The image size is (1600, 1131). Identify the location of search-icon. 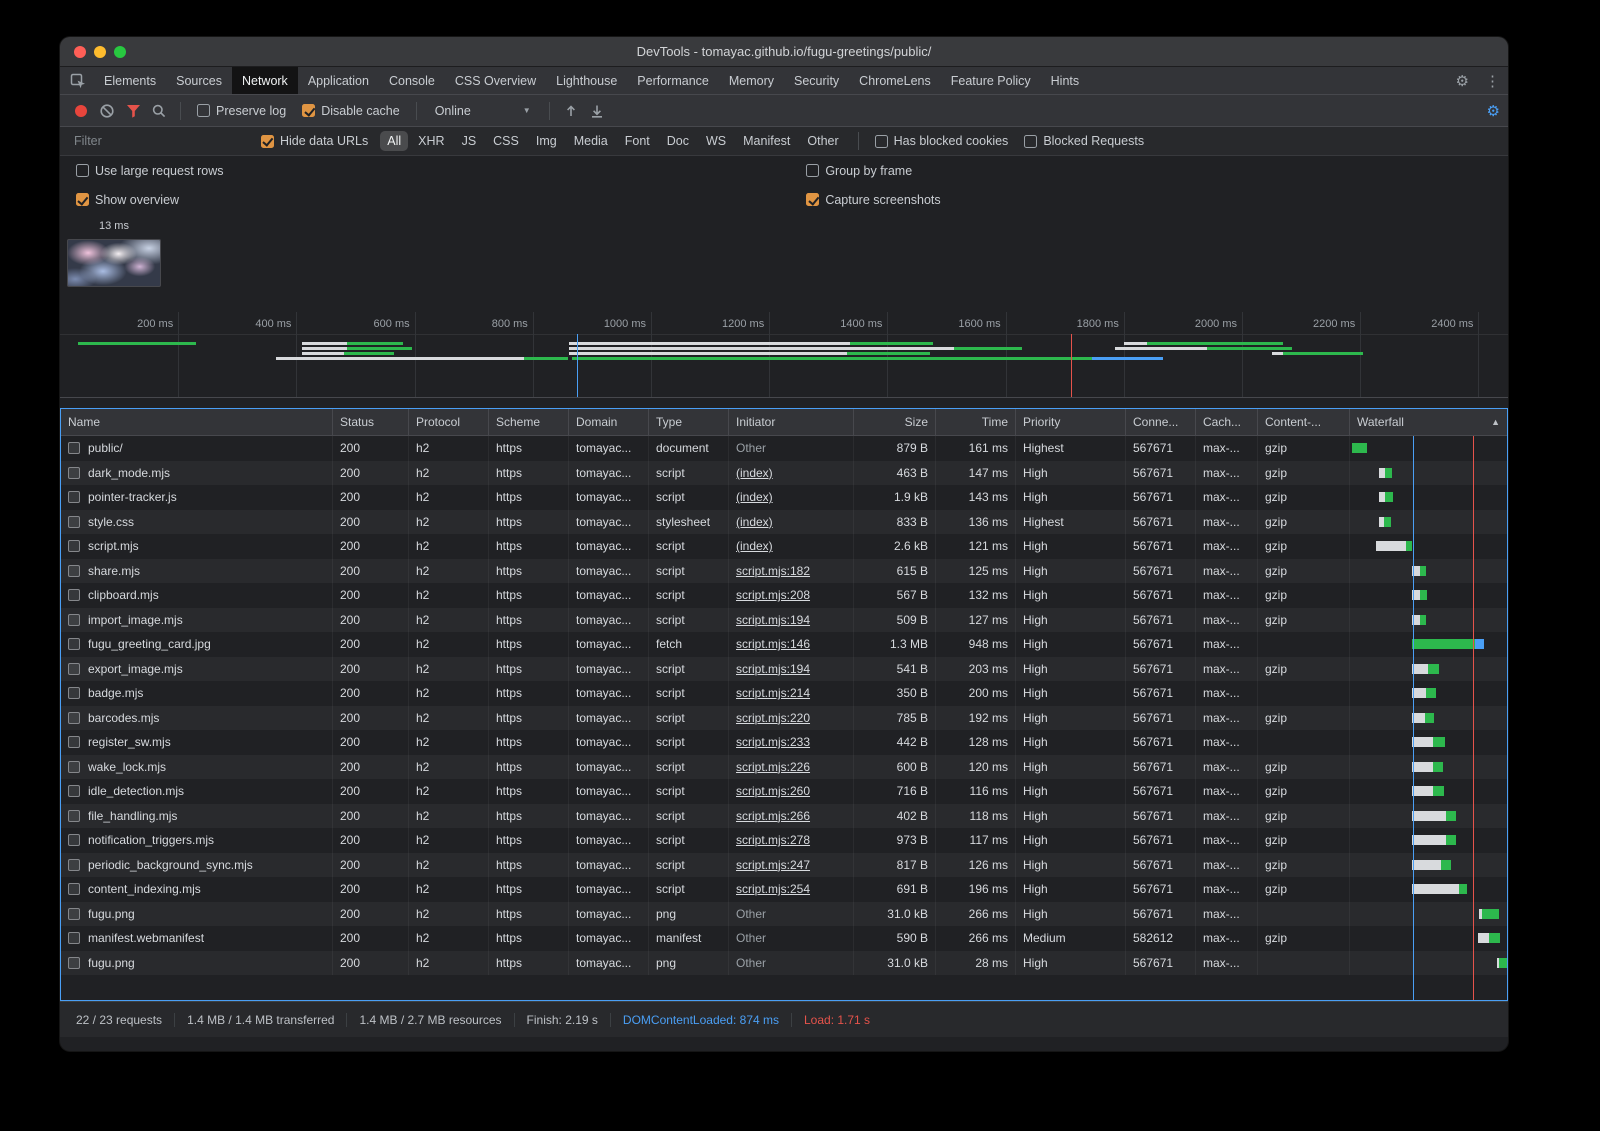
(159, 111).